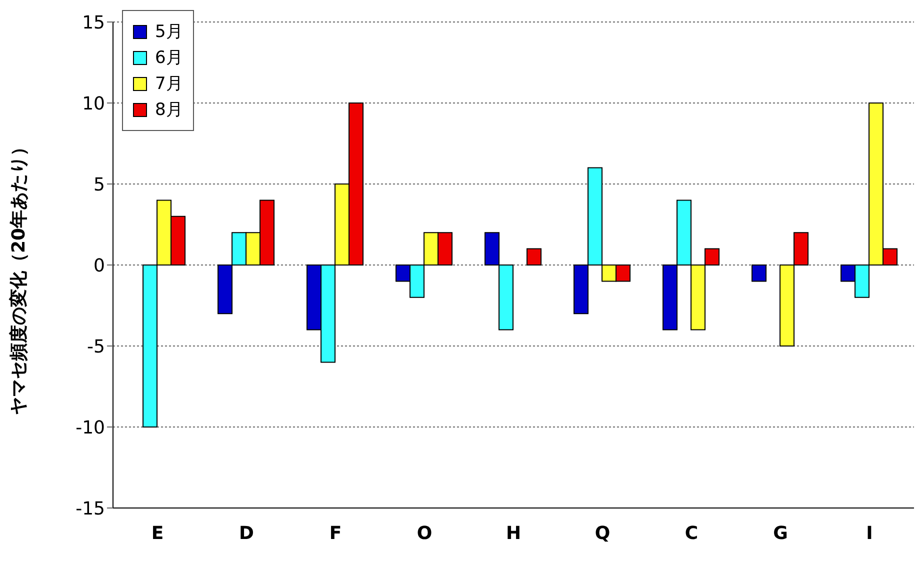 This screenshot has height=566, width=922. I want to click on legend-label: 7月, so click(169, 84).